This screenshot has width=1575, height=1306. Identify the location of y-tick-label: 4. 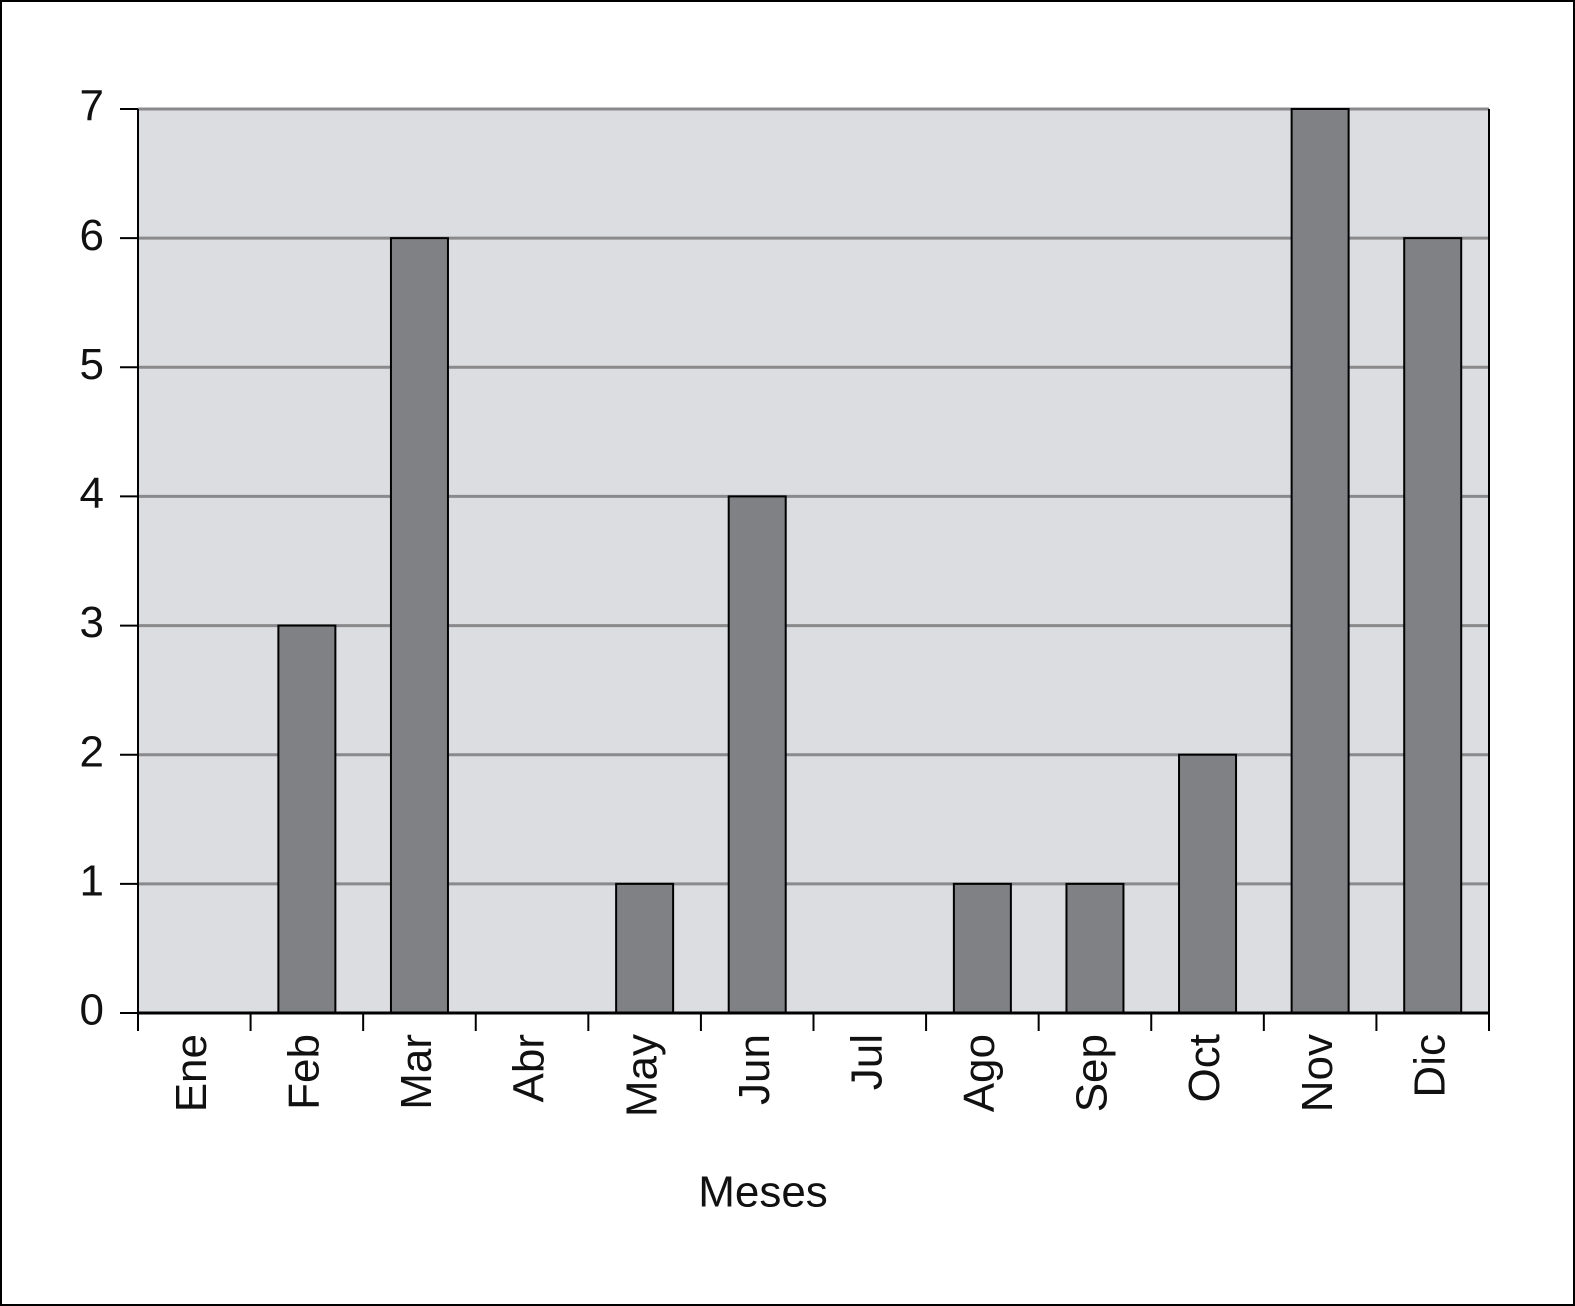
(92, 493).